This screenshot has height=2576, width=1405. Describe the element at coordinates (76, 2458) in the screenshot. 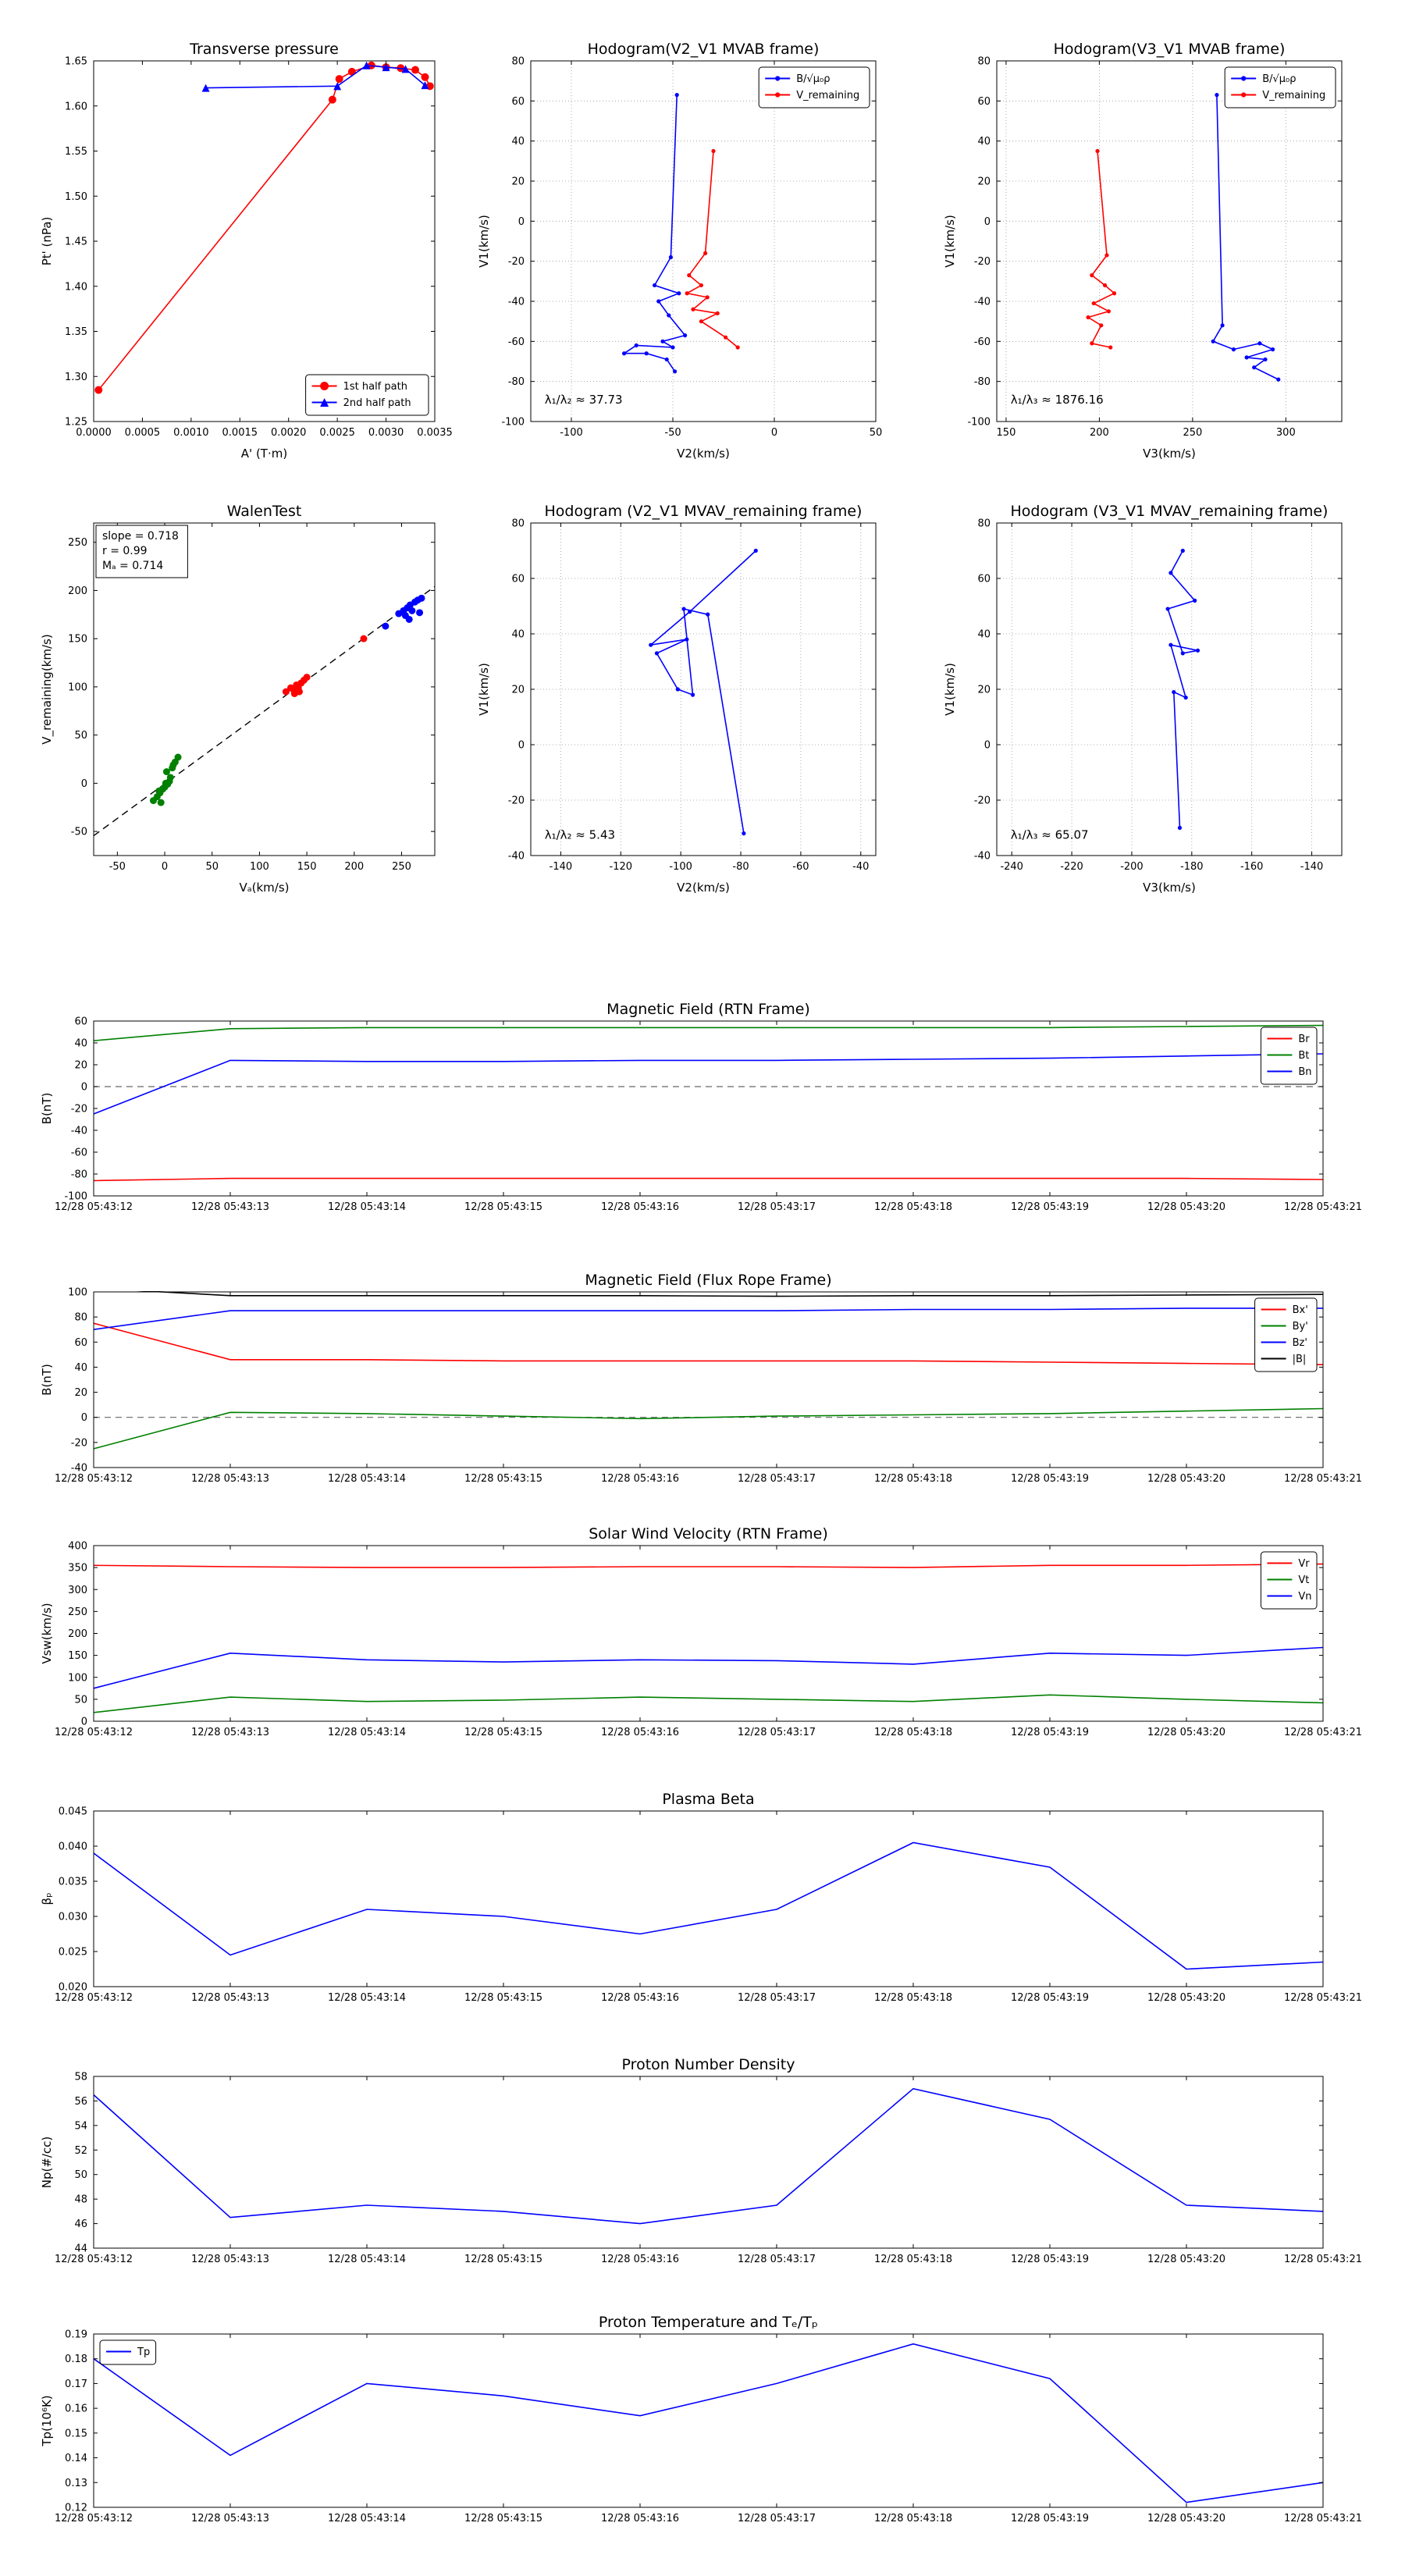

I see `y-tick-label: 0.14` at that location.